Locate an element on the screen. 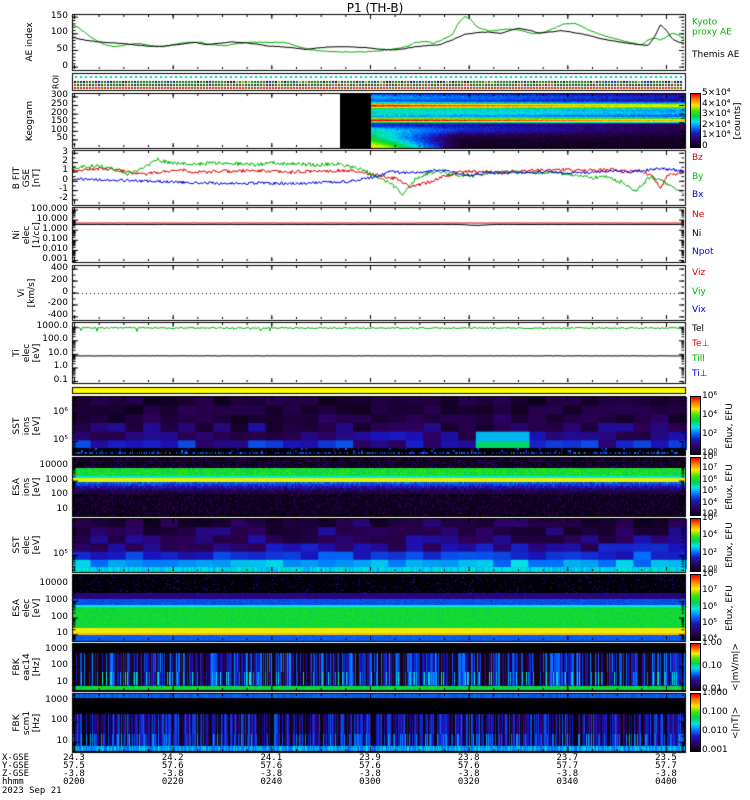  plot-title: P1 (TH-B) is located at coordinates (375, 8).